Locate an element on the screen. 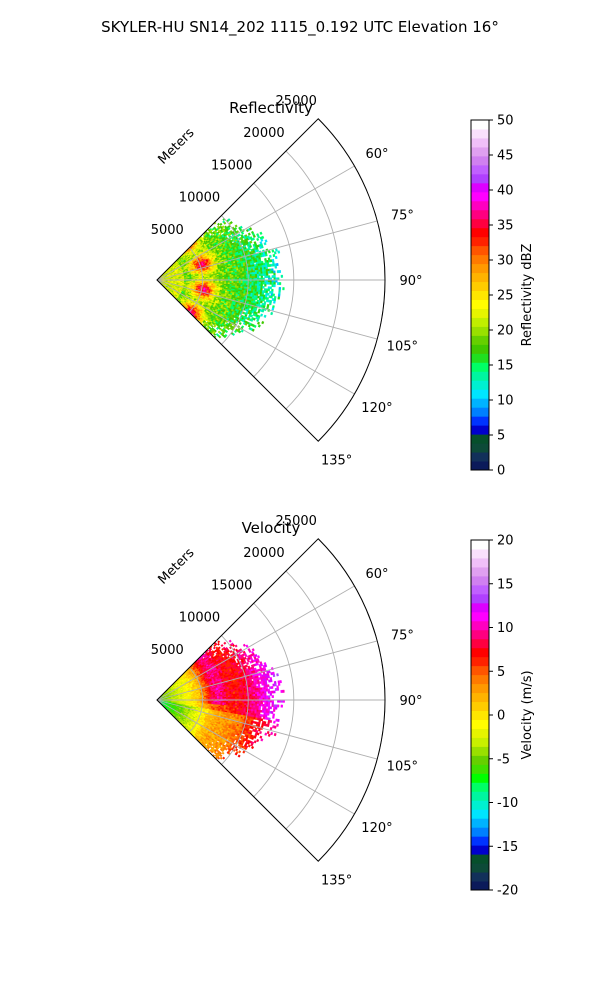 This screenshot has width=600, height=1000. colorbar-tick-label: 25 is located at coordinates (505, 296).